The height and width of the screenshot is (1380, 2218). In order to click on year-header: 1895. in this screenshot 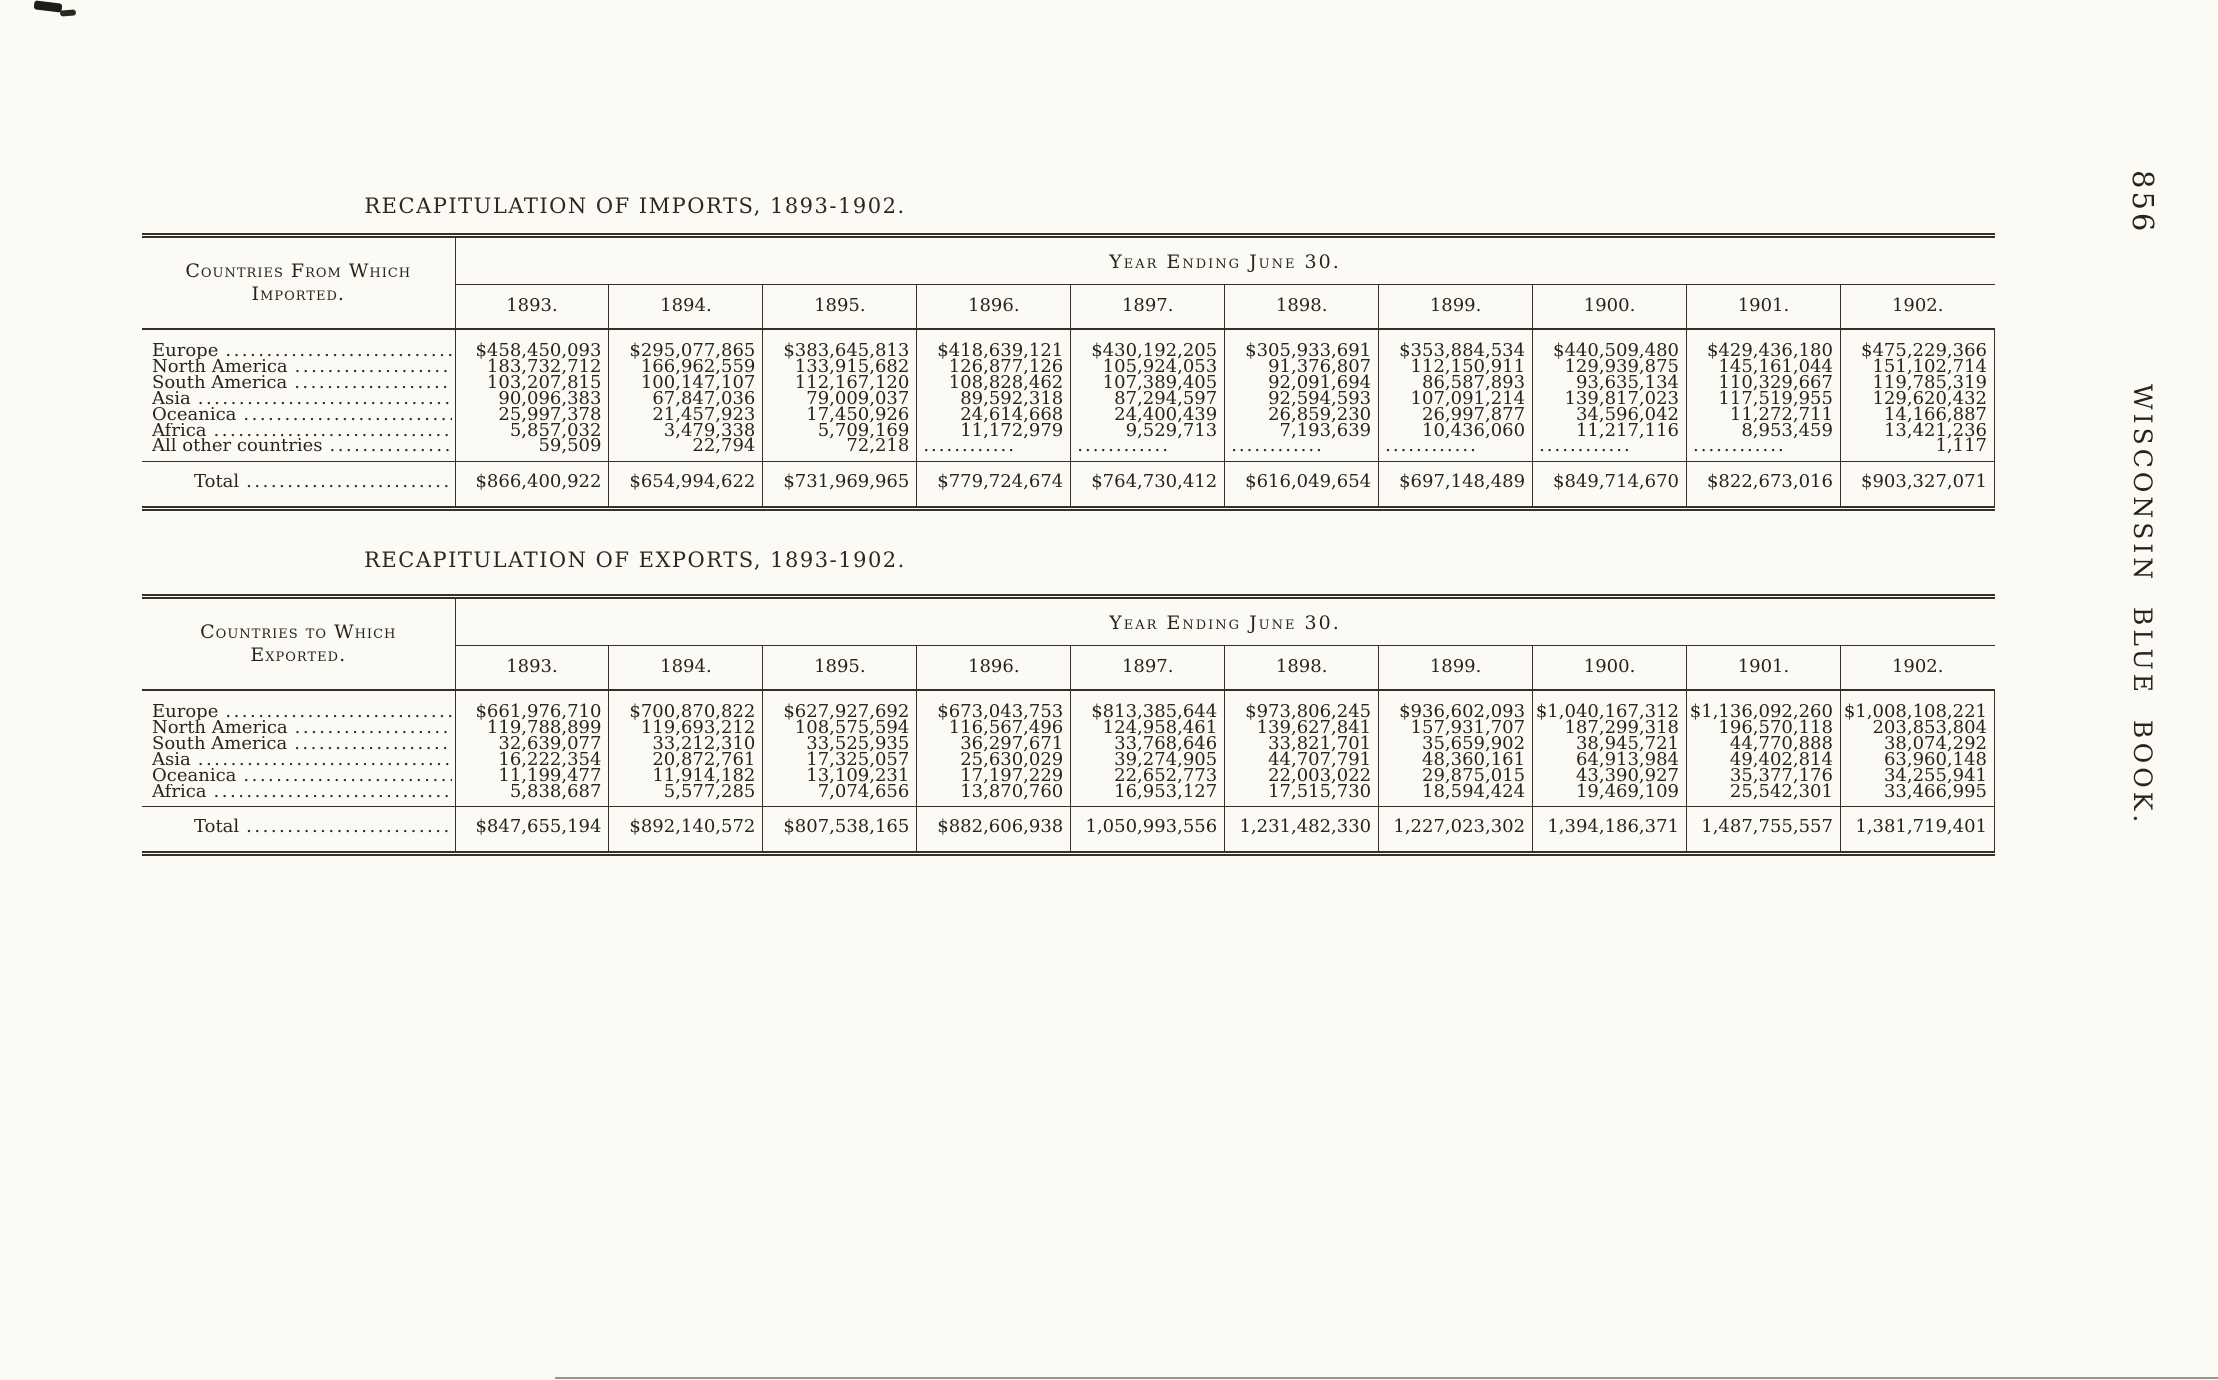, I will do `click(840, 668)`.